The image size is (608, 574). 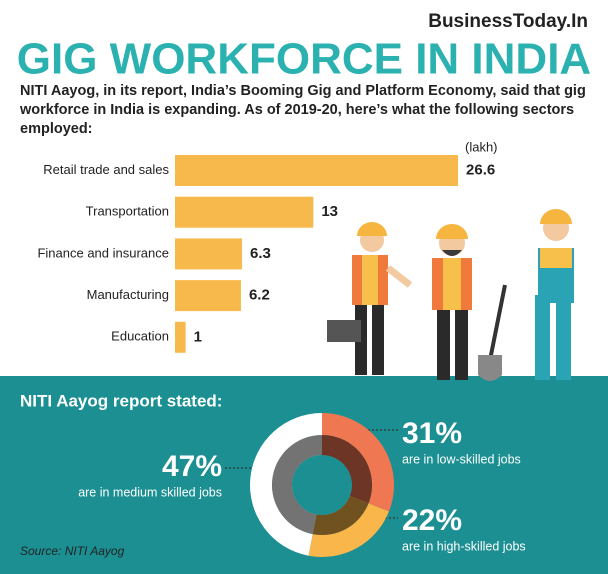 What do you see at coordinates (106, 169) in the screenshot?
I see `category-label: Retail trade and sales` at bounding box center [106, 169].